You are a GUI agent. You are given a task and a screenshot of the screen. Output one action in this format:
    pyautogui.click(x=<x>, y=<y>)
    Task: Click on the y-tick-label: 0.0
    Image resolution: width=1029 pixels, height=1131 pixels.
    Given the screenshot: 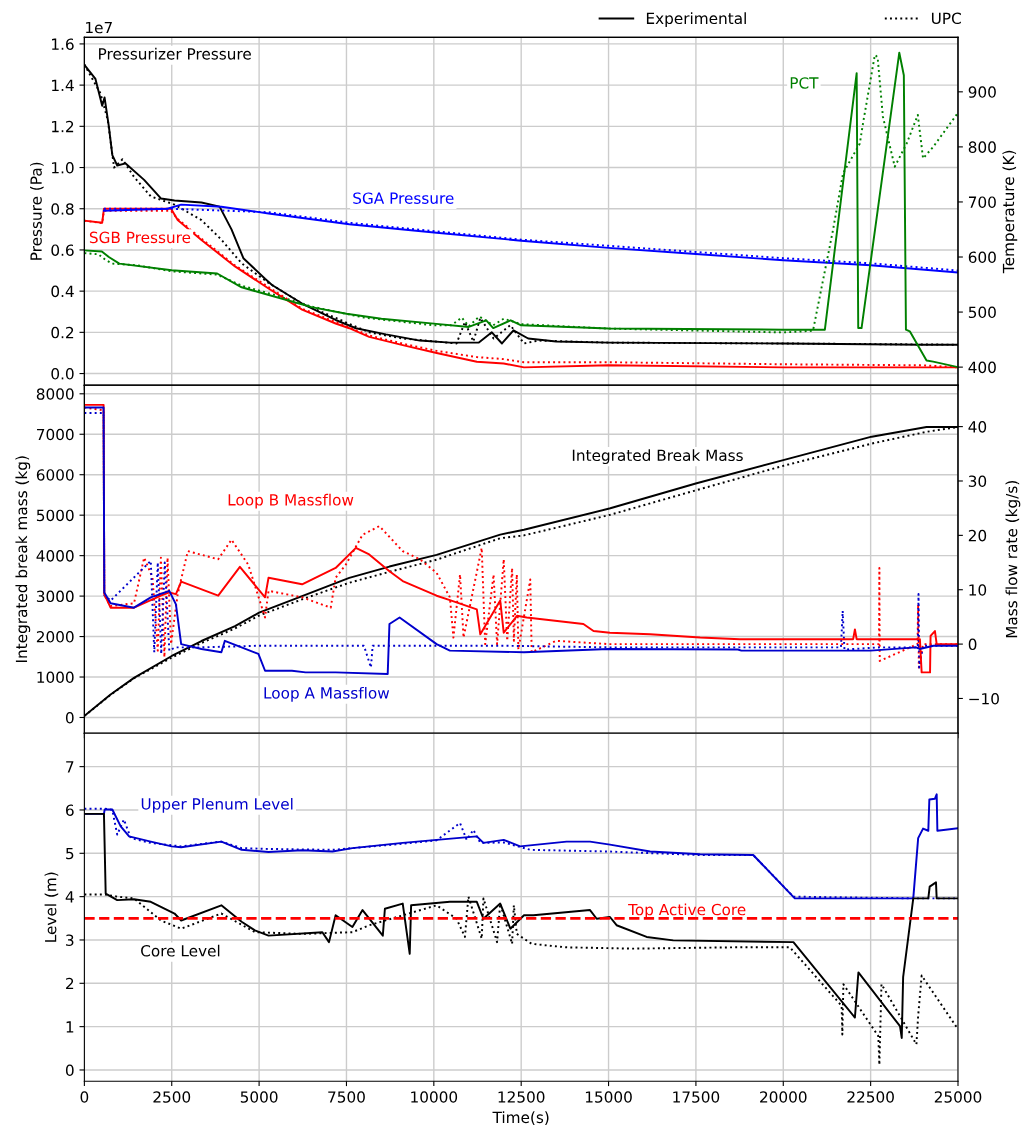 What is the action you would take?
    pyautogui.click(x=62, y=374)
    